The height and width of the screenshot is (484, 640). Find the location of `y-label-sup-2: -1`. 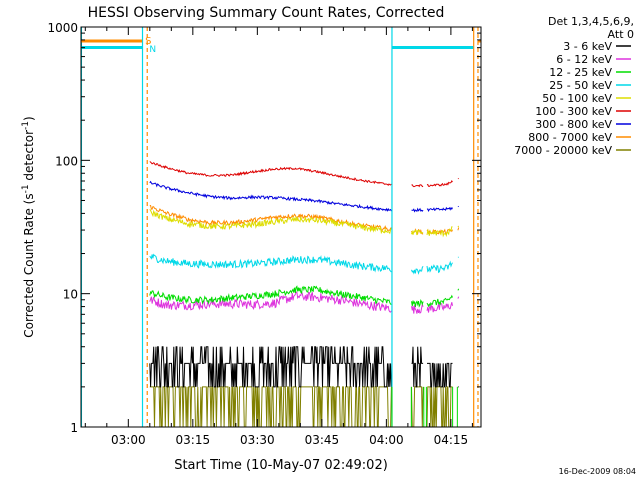

y-label-sup-2: -1 is located at coordinates (26, 125).